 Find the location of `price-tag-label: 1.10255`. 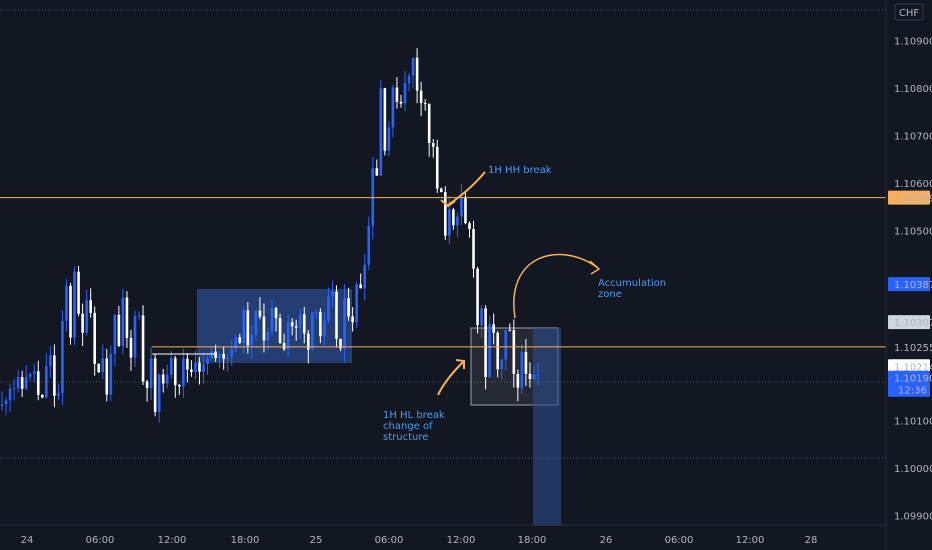

price-tag-label: 1.10255 is located at coordinates (913, 348).